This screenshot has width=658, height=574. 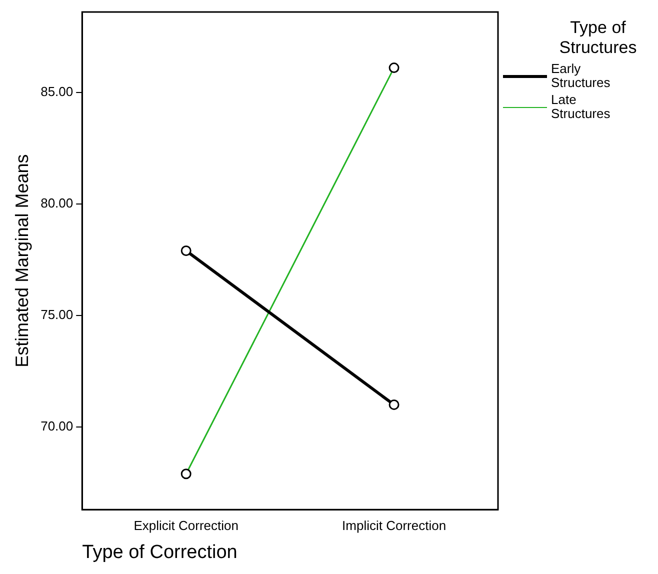 I want to click on legend-title: Type of Structures, so click(x=598, y=38).